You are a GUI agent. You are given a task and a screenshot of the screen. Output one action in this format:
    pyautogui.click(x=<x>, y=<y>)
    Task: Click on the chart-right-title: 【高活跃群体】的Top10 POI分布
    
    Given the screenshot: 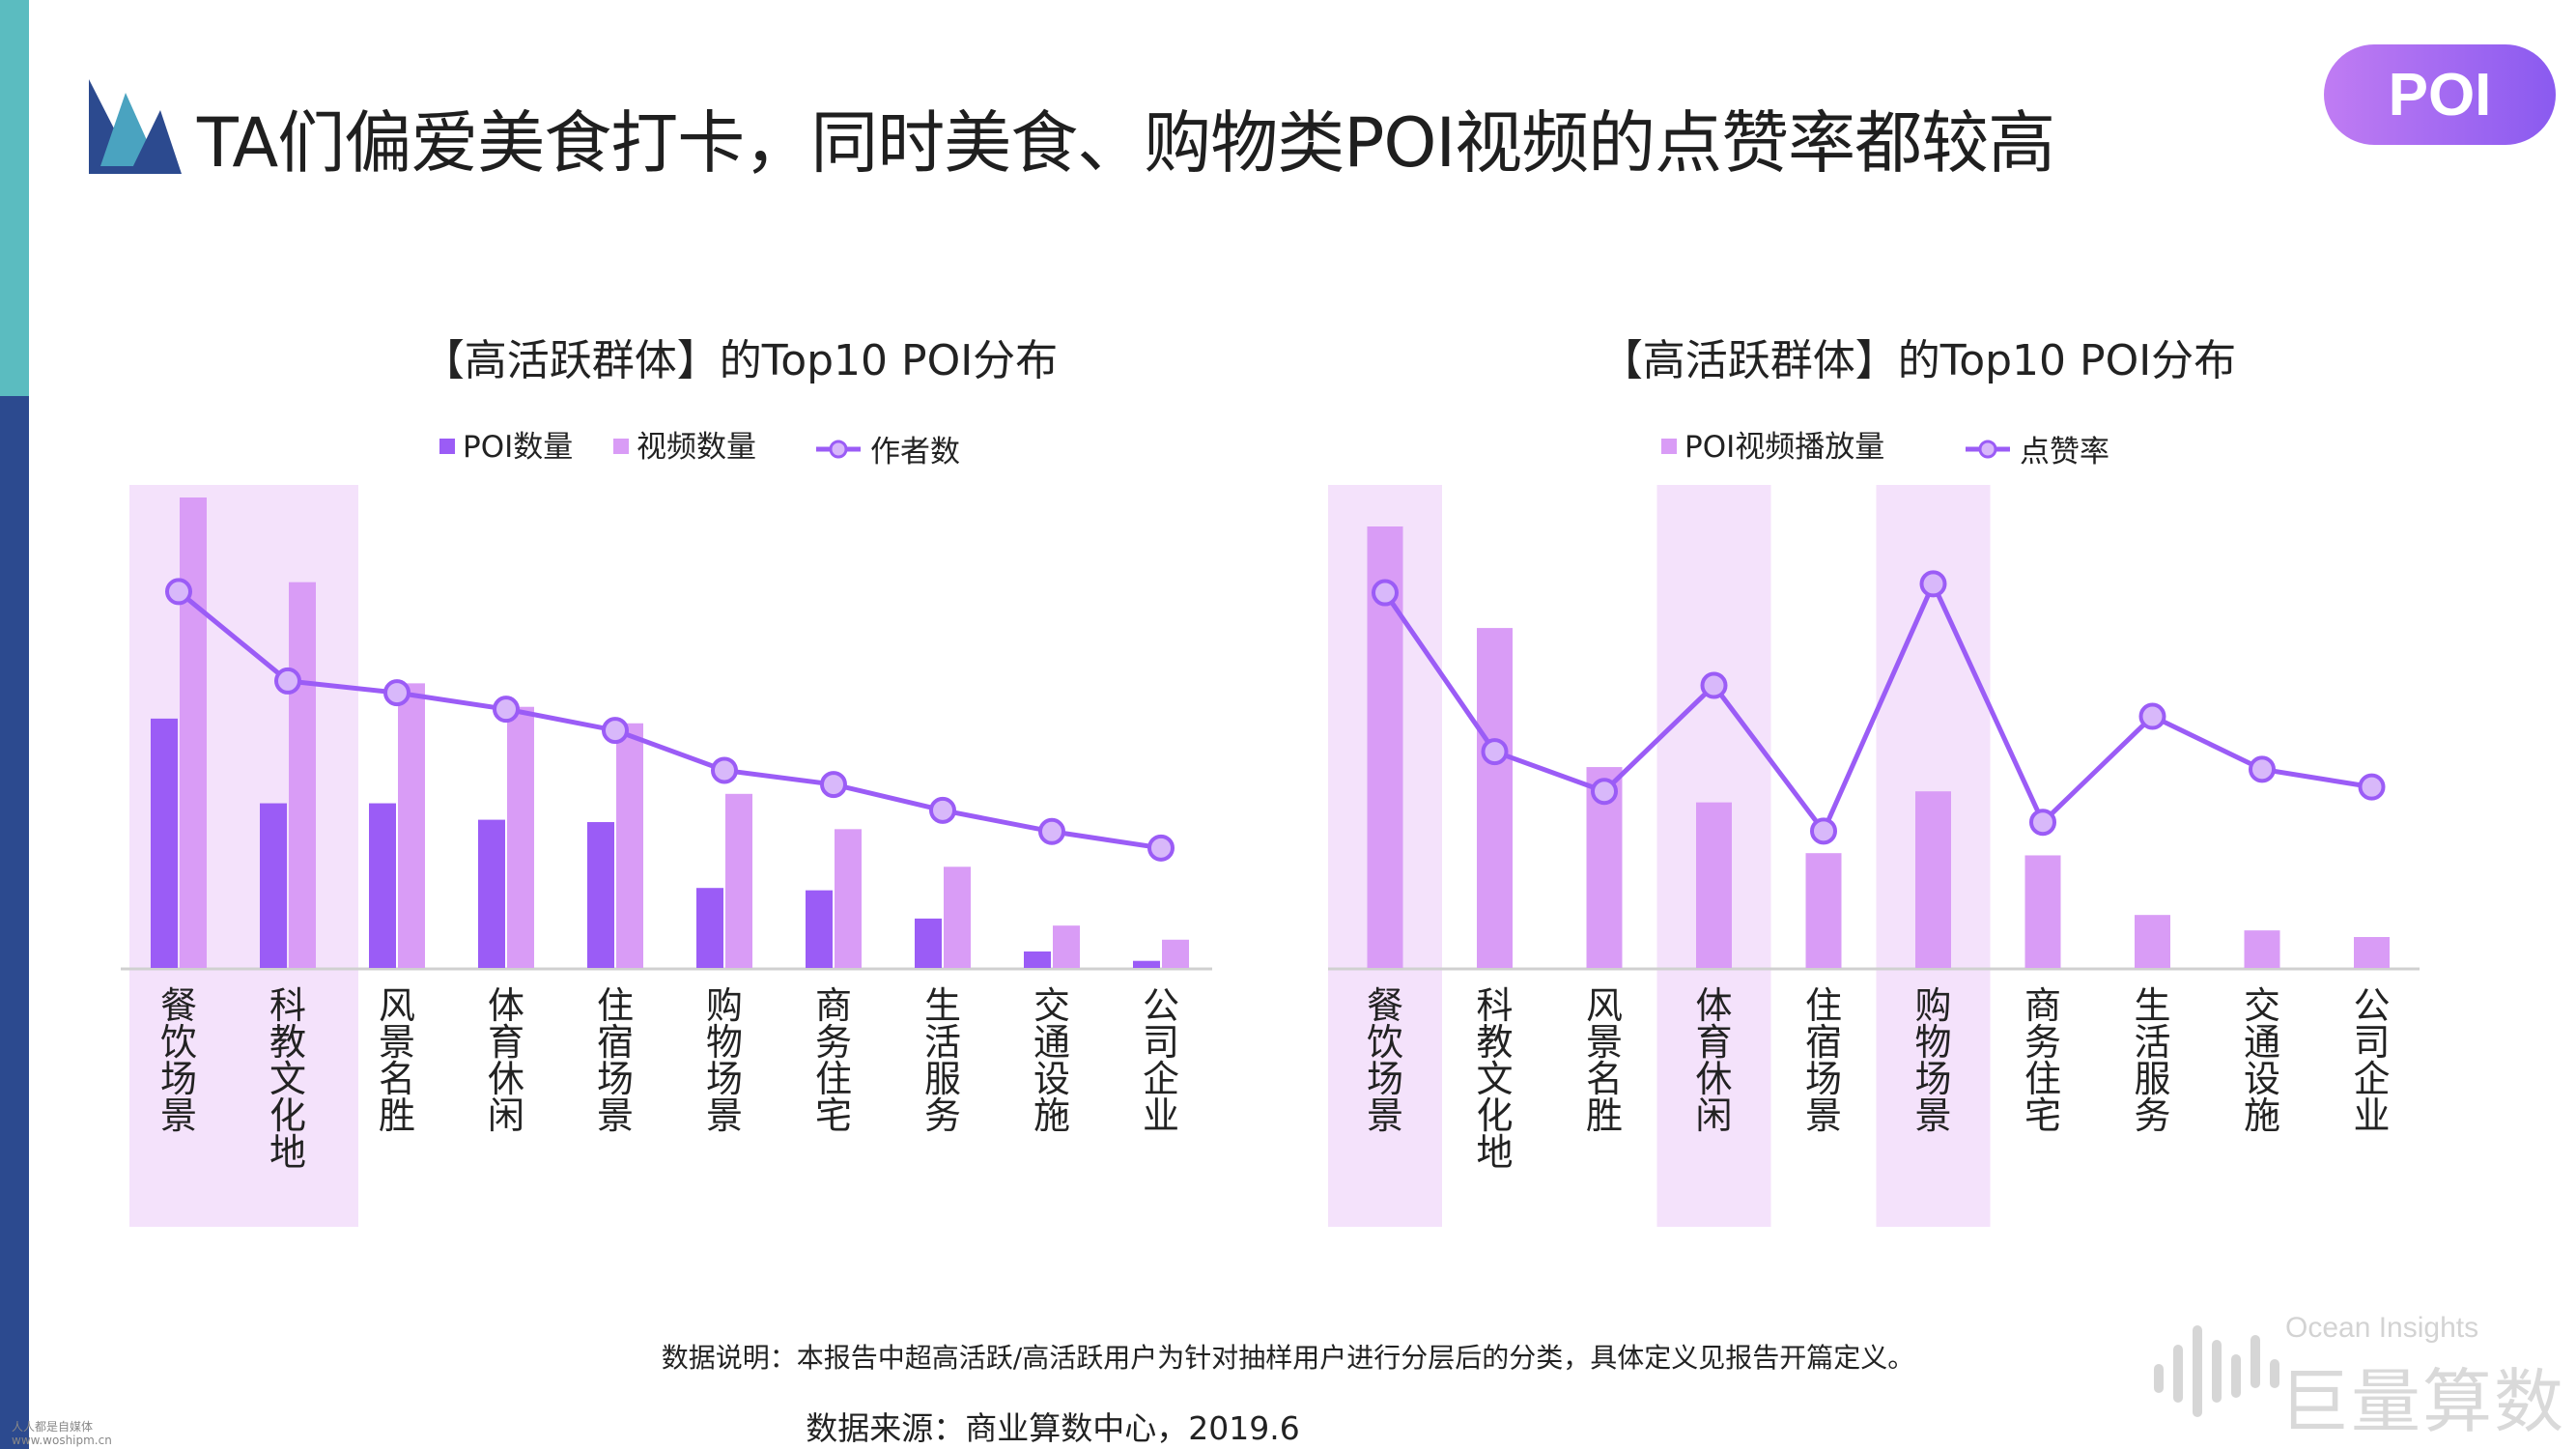 What is the action you would take?
    pyautogui.click(x=1918, y=360)
    